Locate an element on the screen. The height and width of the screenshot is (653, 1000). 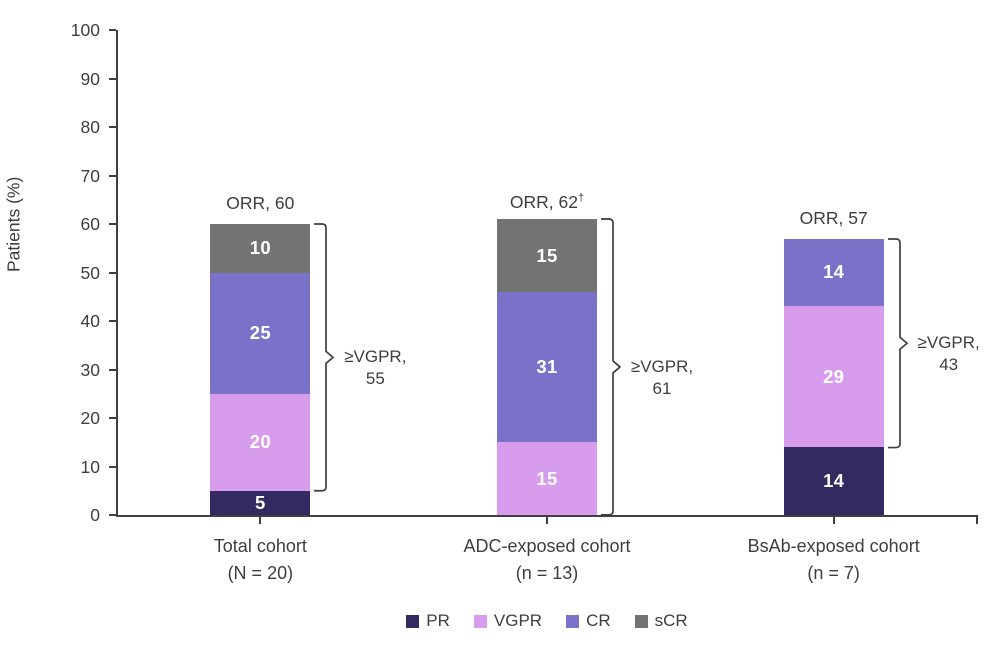
bar-segment-vgpr: 15 is located at coordinates (547, 478).